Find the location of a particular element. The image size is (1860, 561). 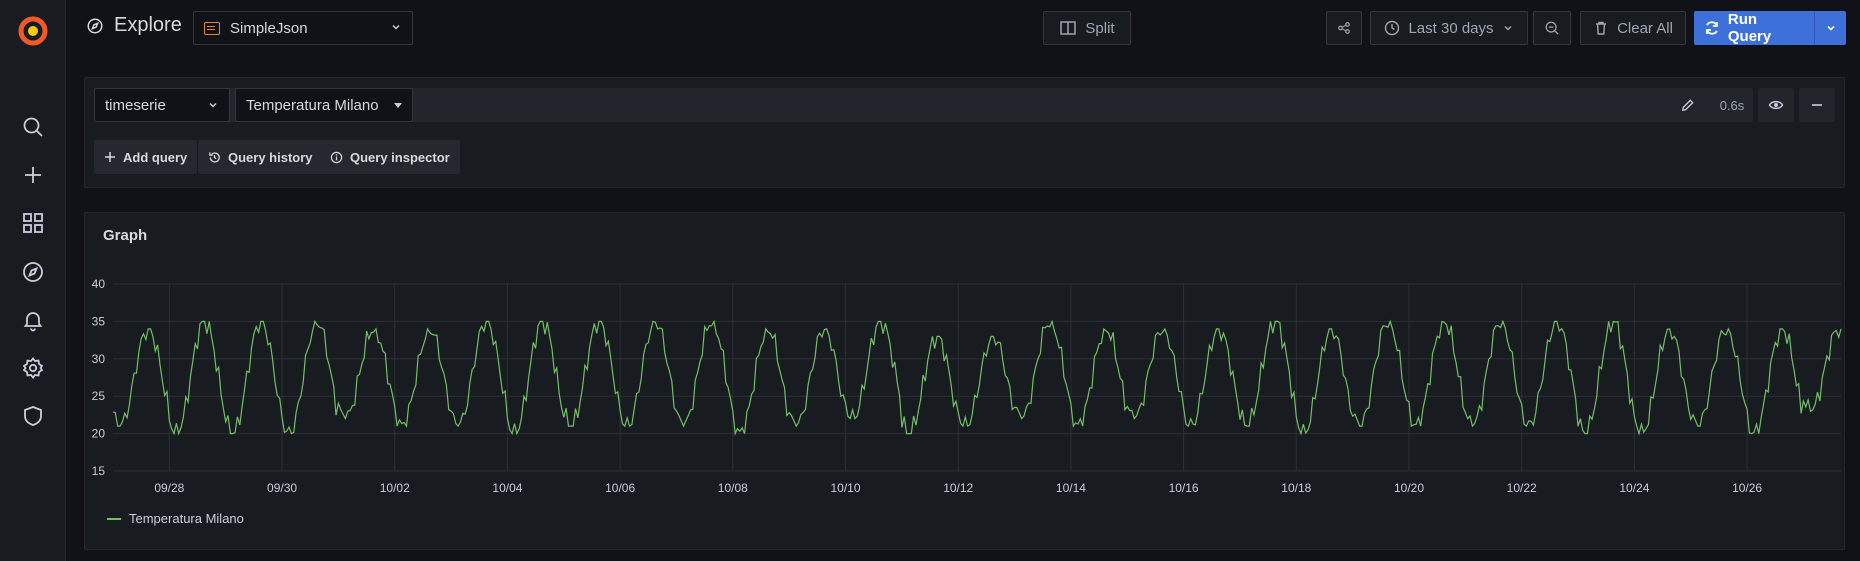

zoom-out-button is located at coordinates (1552, 28).